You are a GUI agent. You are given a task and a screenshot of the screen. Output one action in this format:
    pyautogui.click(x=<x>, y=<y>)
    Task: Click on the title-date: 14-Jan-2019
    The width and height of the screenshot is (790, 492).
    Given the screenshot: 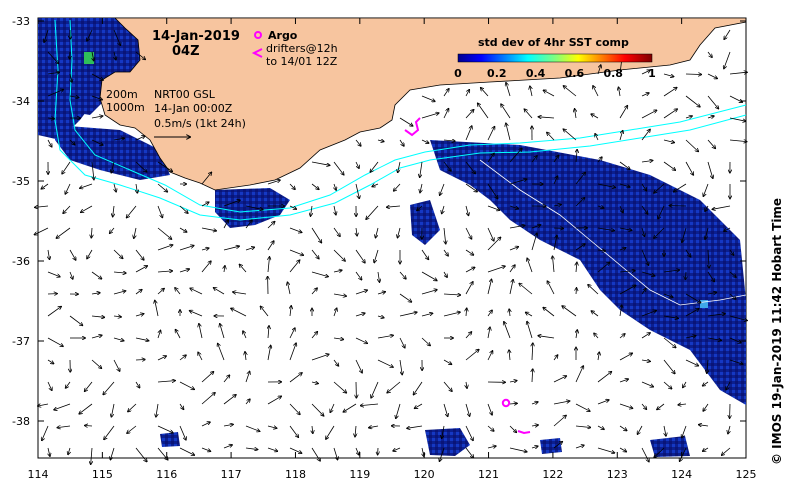 What is the action you would take?
    pyautogui.click(x=196, y=36)
    